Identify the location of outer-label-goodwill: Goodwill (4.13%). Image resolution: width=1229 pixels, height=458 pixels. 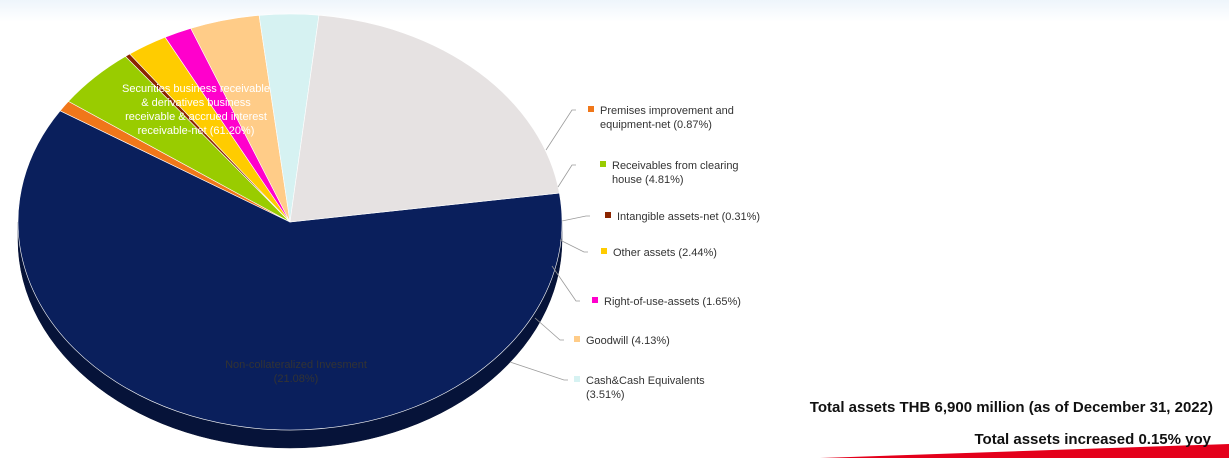
(602, 332).